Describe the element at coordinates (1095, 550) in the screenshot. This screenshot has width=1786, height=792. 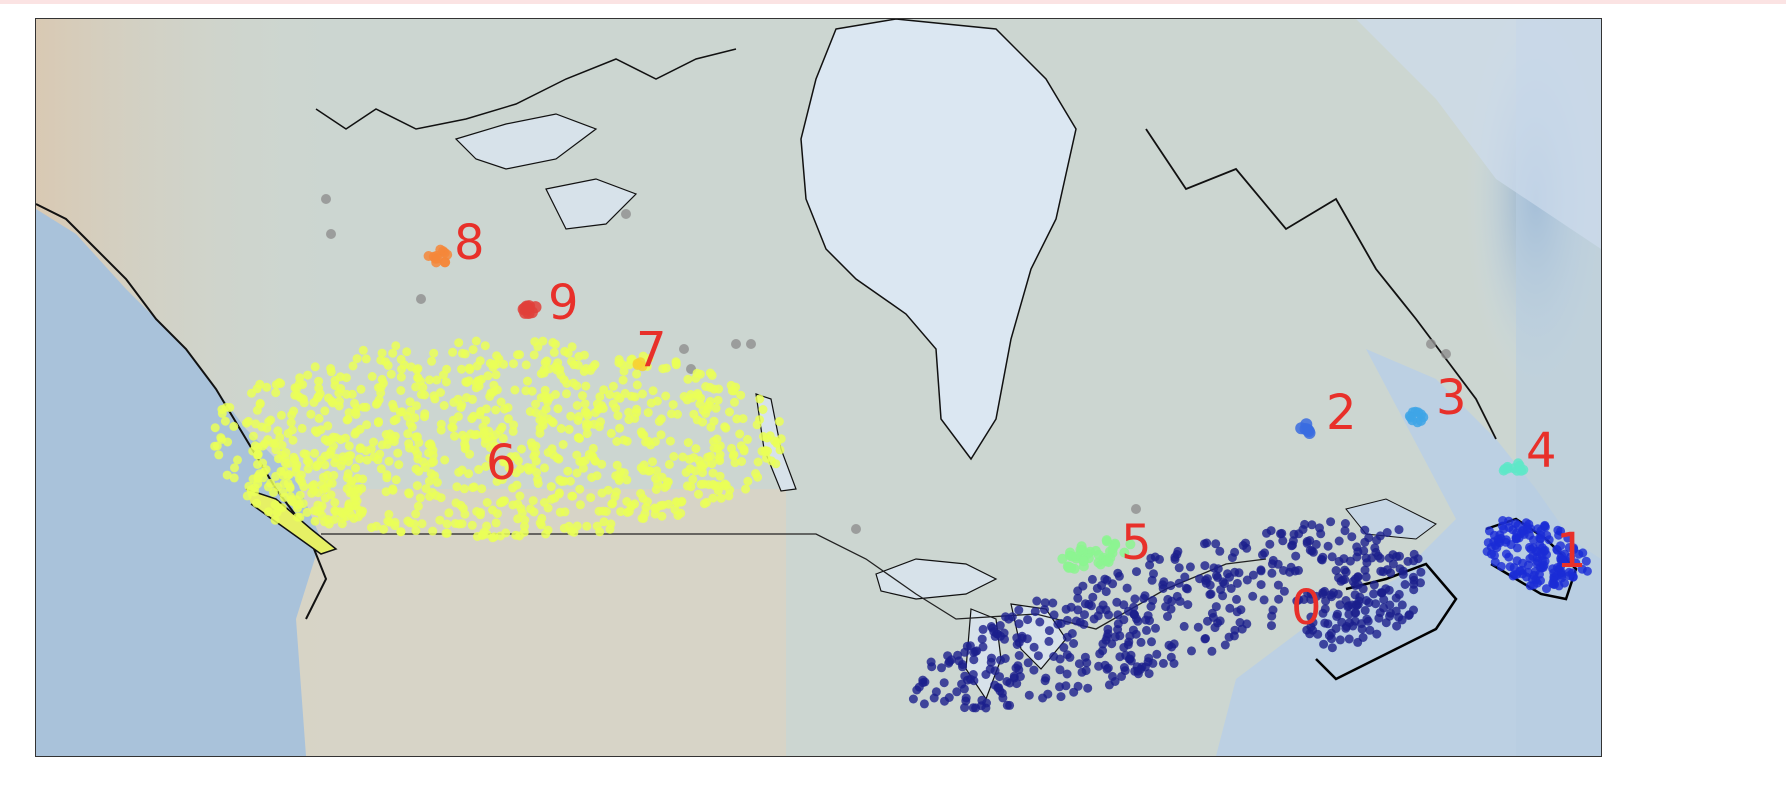
I see `cluster-5-point` at that location.